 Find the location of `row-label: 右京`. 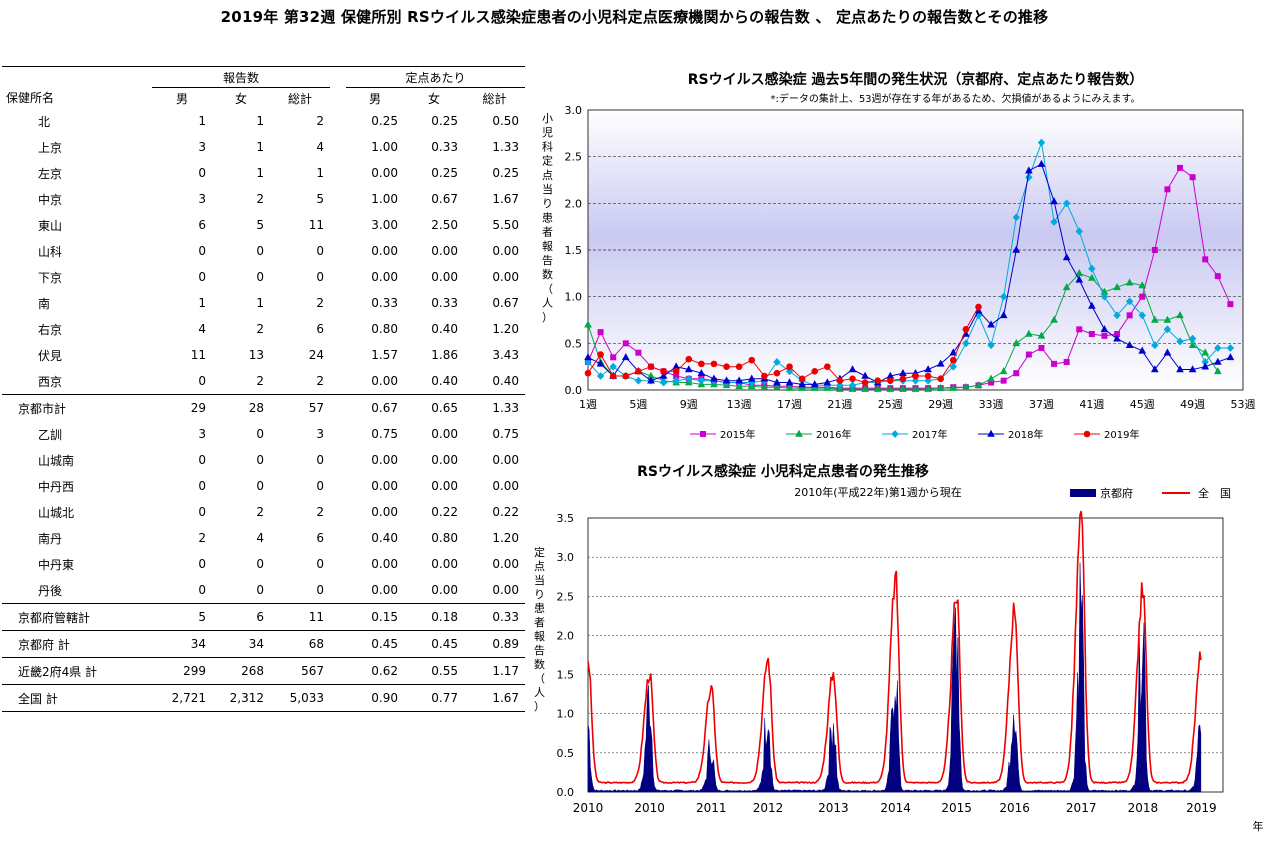

row-label: 右京 is located at coordinates (50, 329).